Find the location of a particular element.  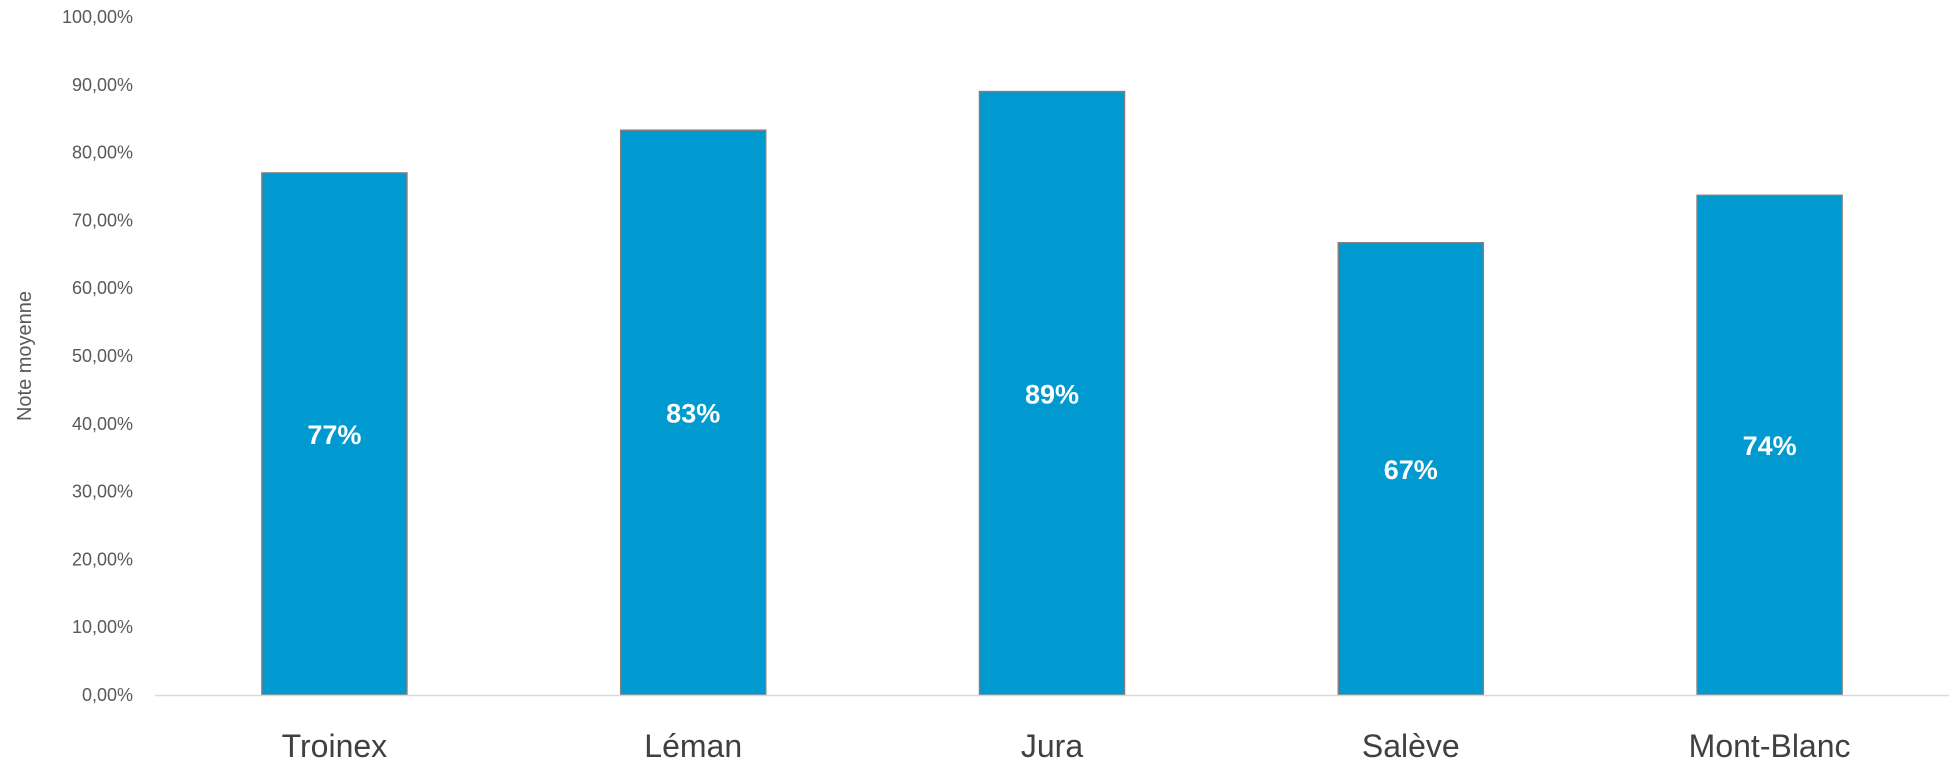

y-tick-label: 70,00% is located at coordinates (102, 220).